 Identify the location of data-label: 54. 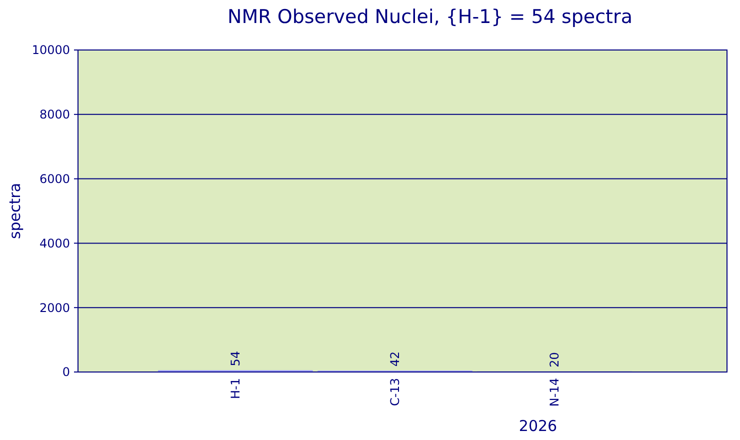
(235, 358).